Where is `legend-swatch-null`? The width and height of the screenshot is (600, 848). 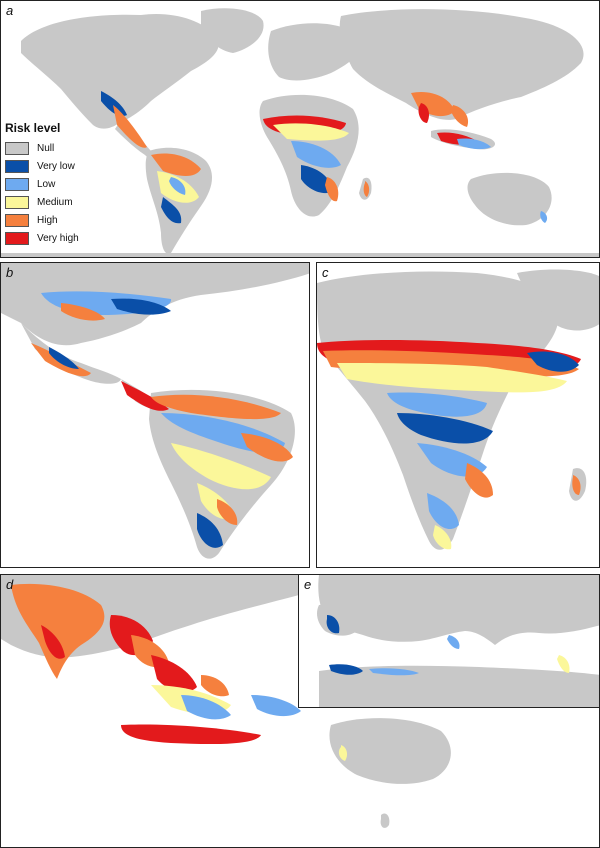 legend-swatch-null is located at coordinates (17, 148).